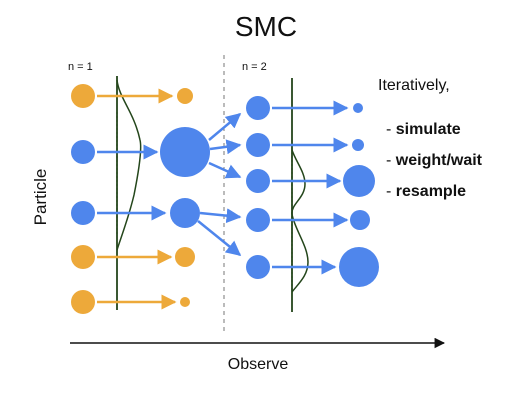 Image resolution: width=532 pixels, height=400 pixels. I want to click on density-curve-n2, so click(300, 195).